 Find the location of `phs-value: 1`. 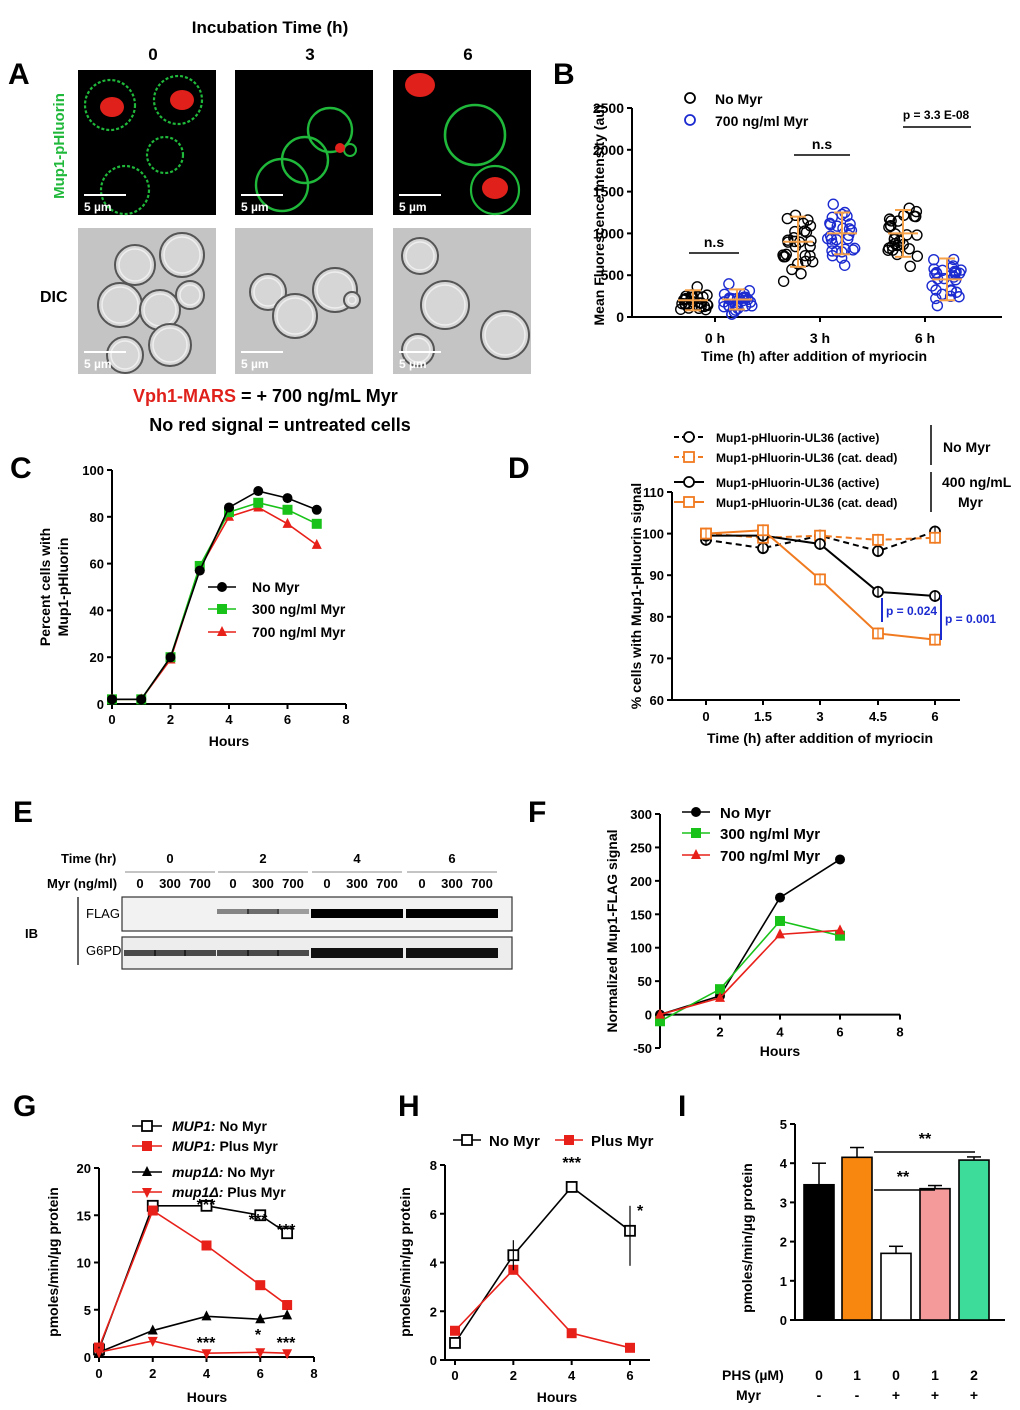

phs-value: 1 is located at coordinates (935, 1375).